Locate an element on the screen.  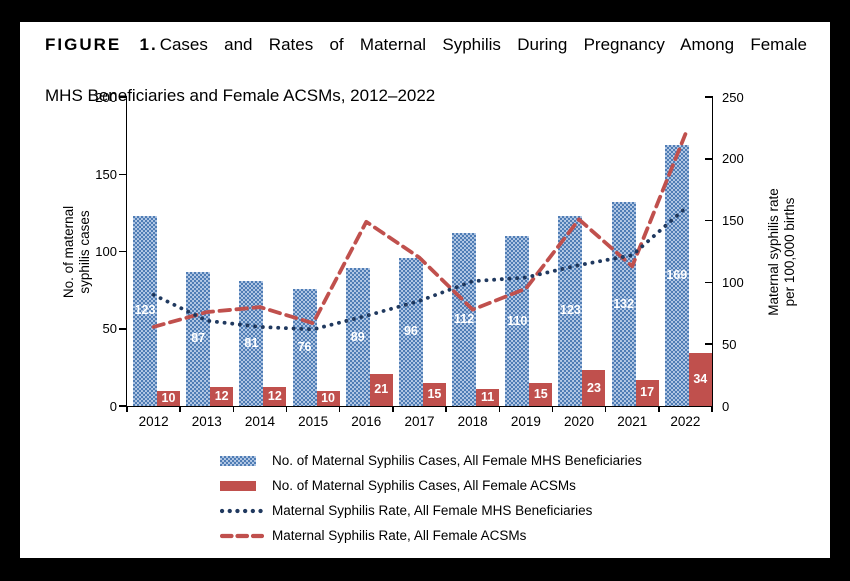
mhs-cases-bar: 76 is located at coordinates (304, 347).